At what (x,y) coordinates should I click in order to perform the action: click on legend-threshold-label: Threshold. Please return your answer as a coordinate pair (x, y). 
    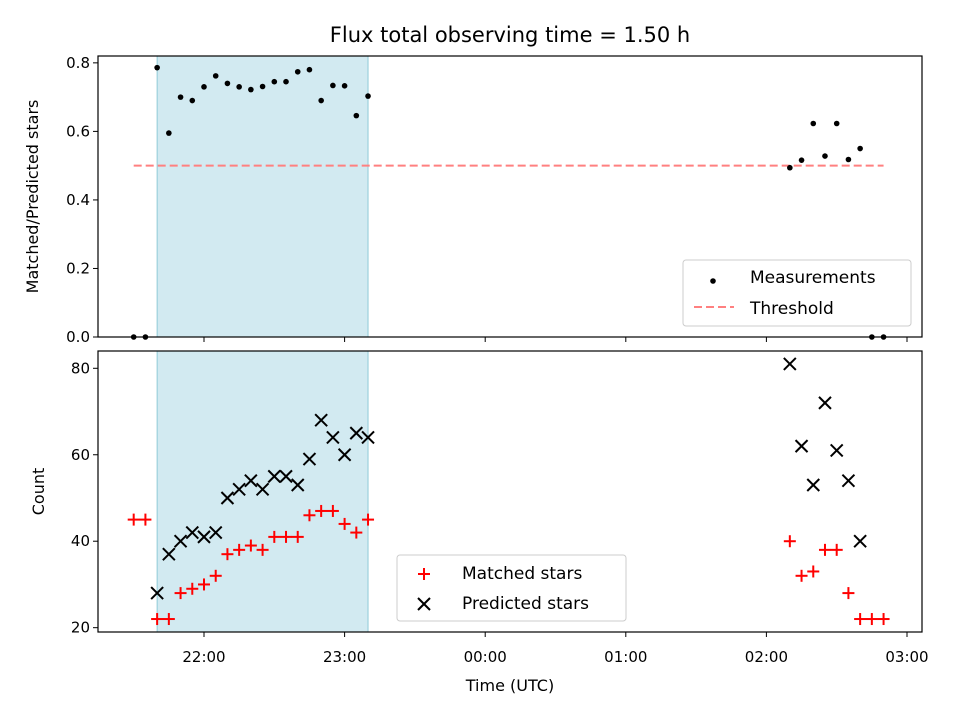
    Looking at the image, I should click on (791, 309).